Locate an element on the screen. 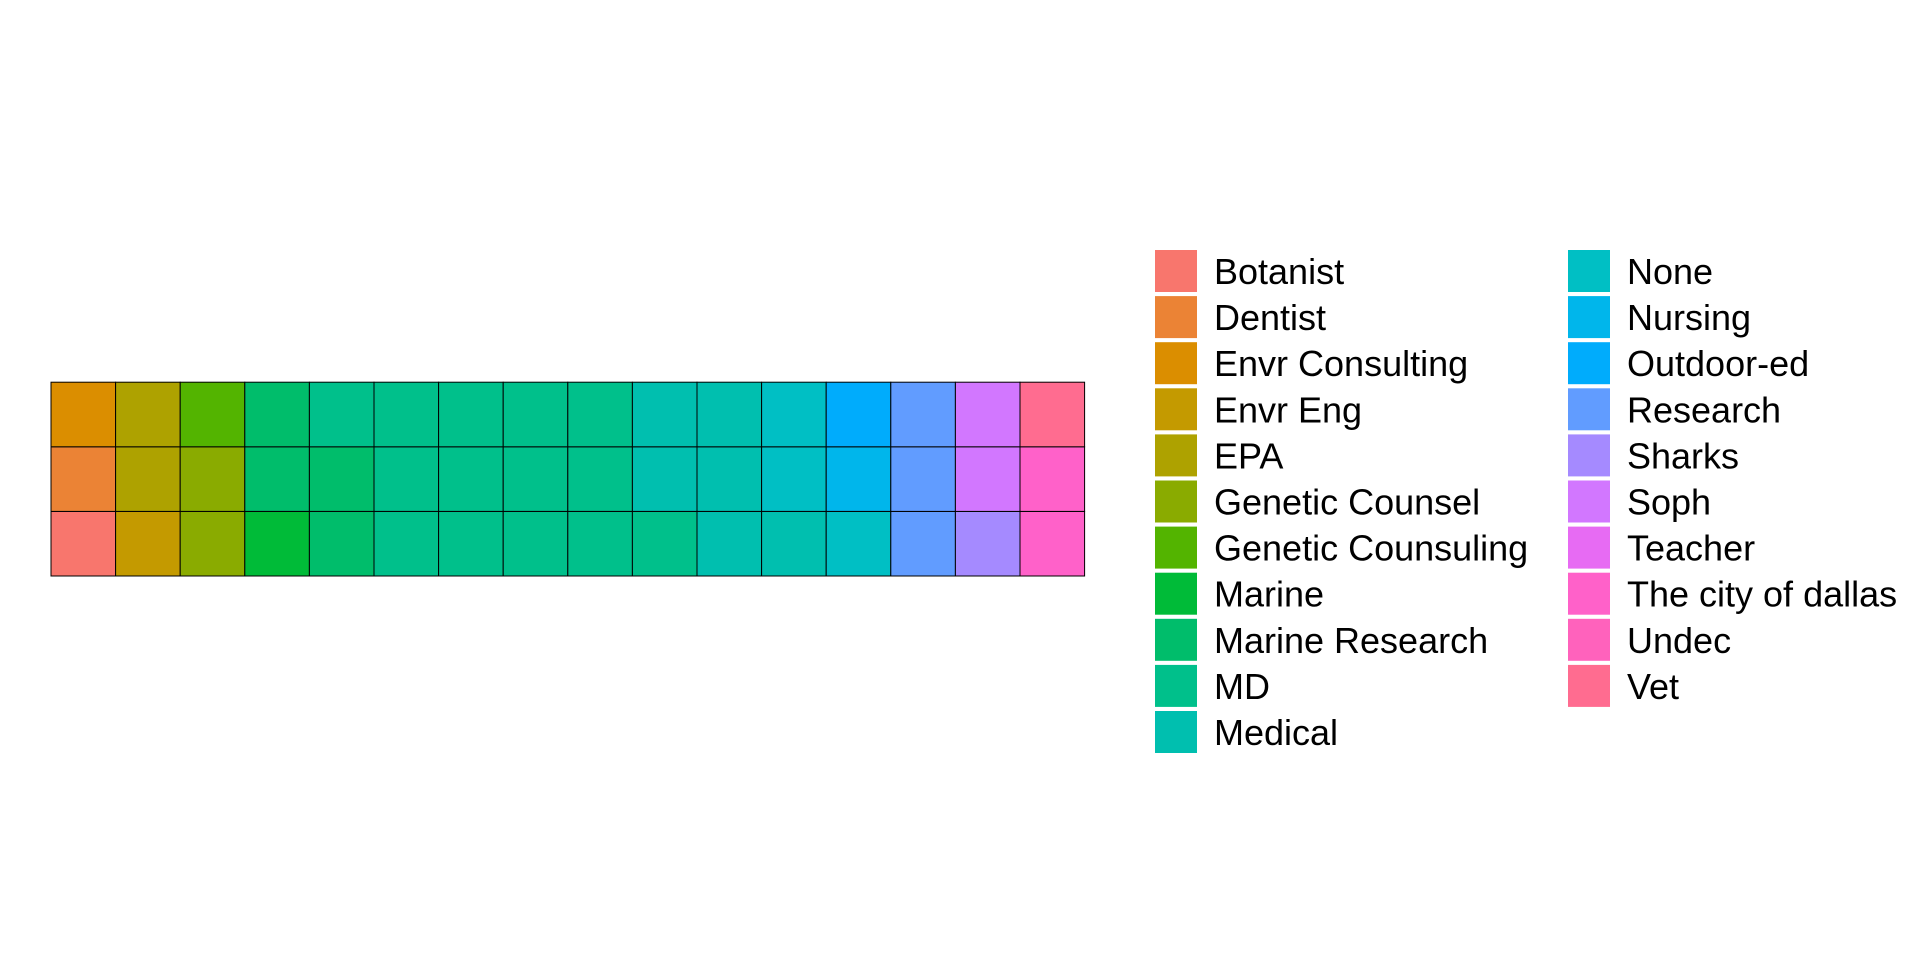  legend-key-epa is located at coordinates (1176, 455).